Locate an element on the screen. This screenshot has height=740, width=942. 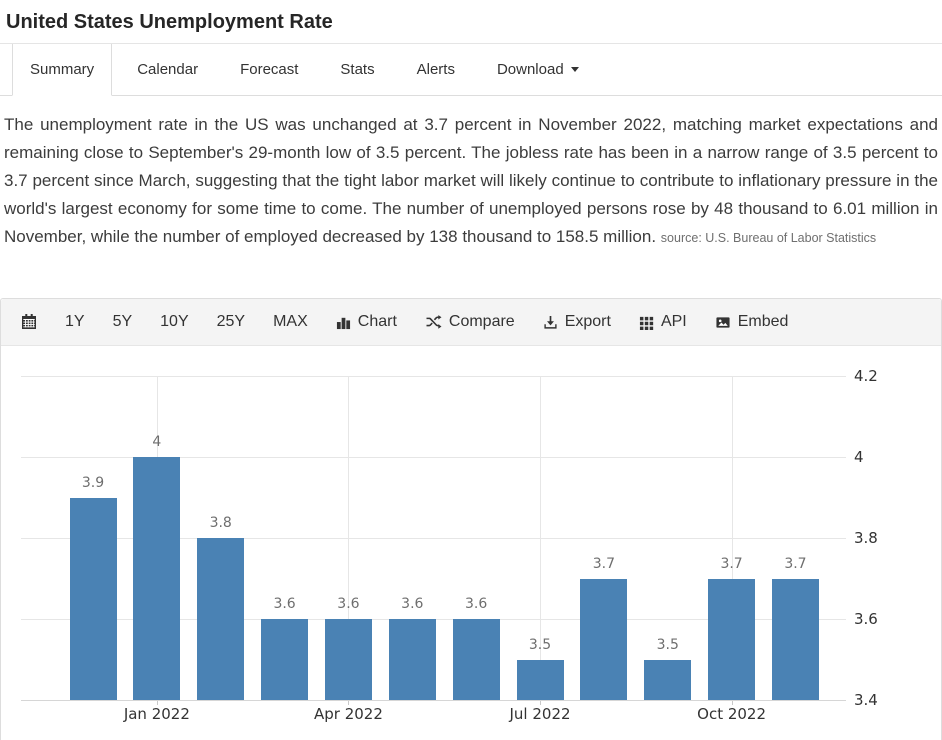
compare-button: Compare is located at coordinates (470, 322).